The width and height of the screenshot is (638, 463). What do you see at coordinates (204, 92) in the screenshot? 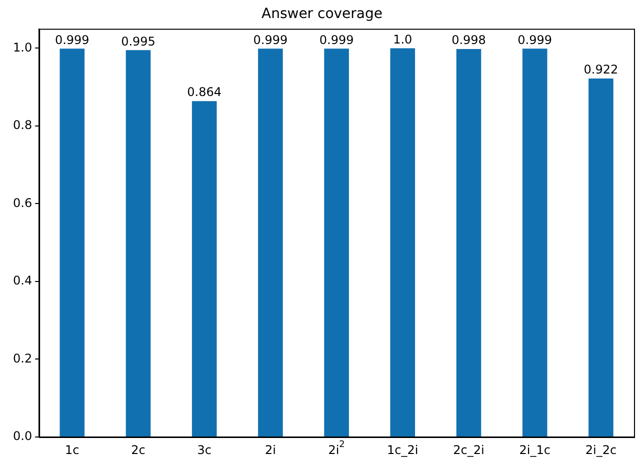
I see `data-label: 0.864` at bounding box center [204, 92].